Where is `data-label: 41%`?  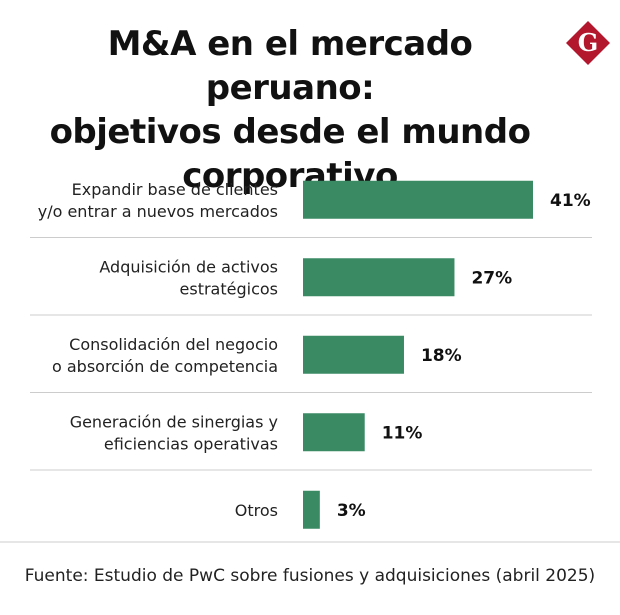
data-label: 41% is located at coordinates (570, 201).